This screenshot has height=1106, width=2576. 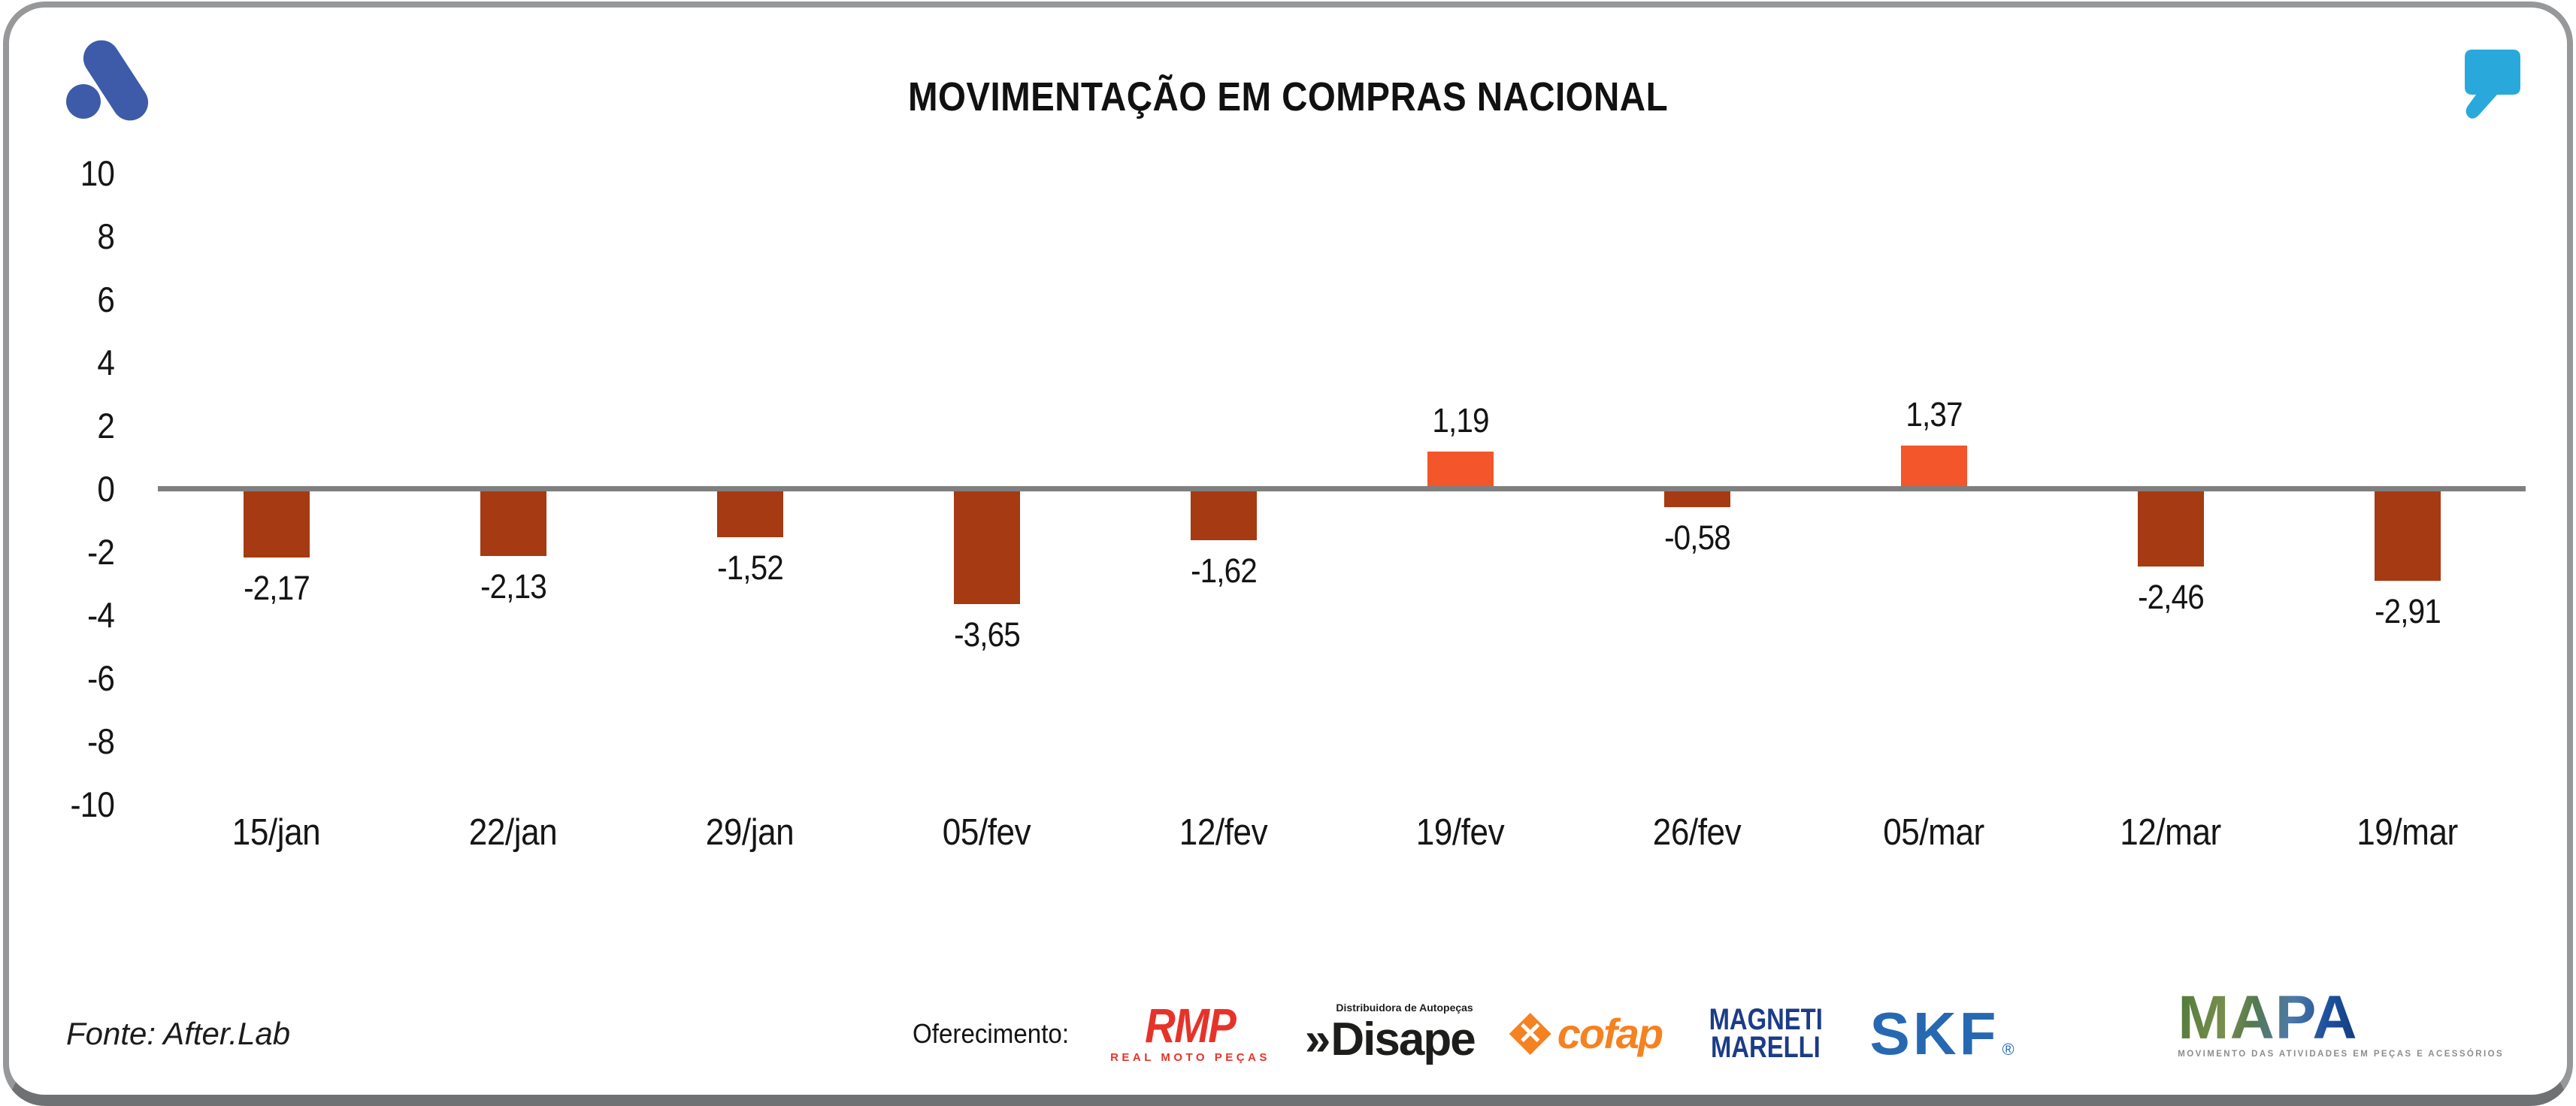 I want to click on bar-22/jan, so click(x=513, y=523).